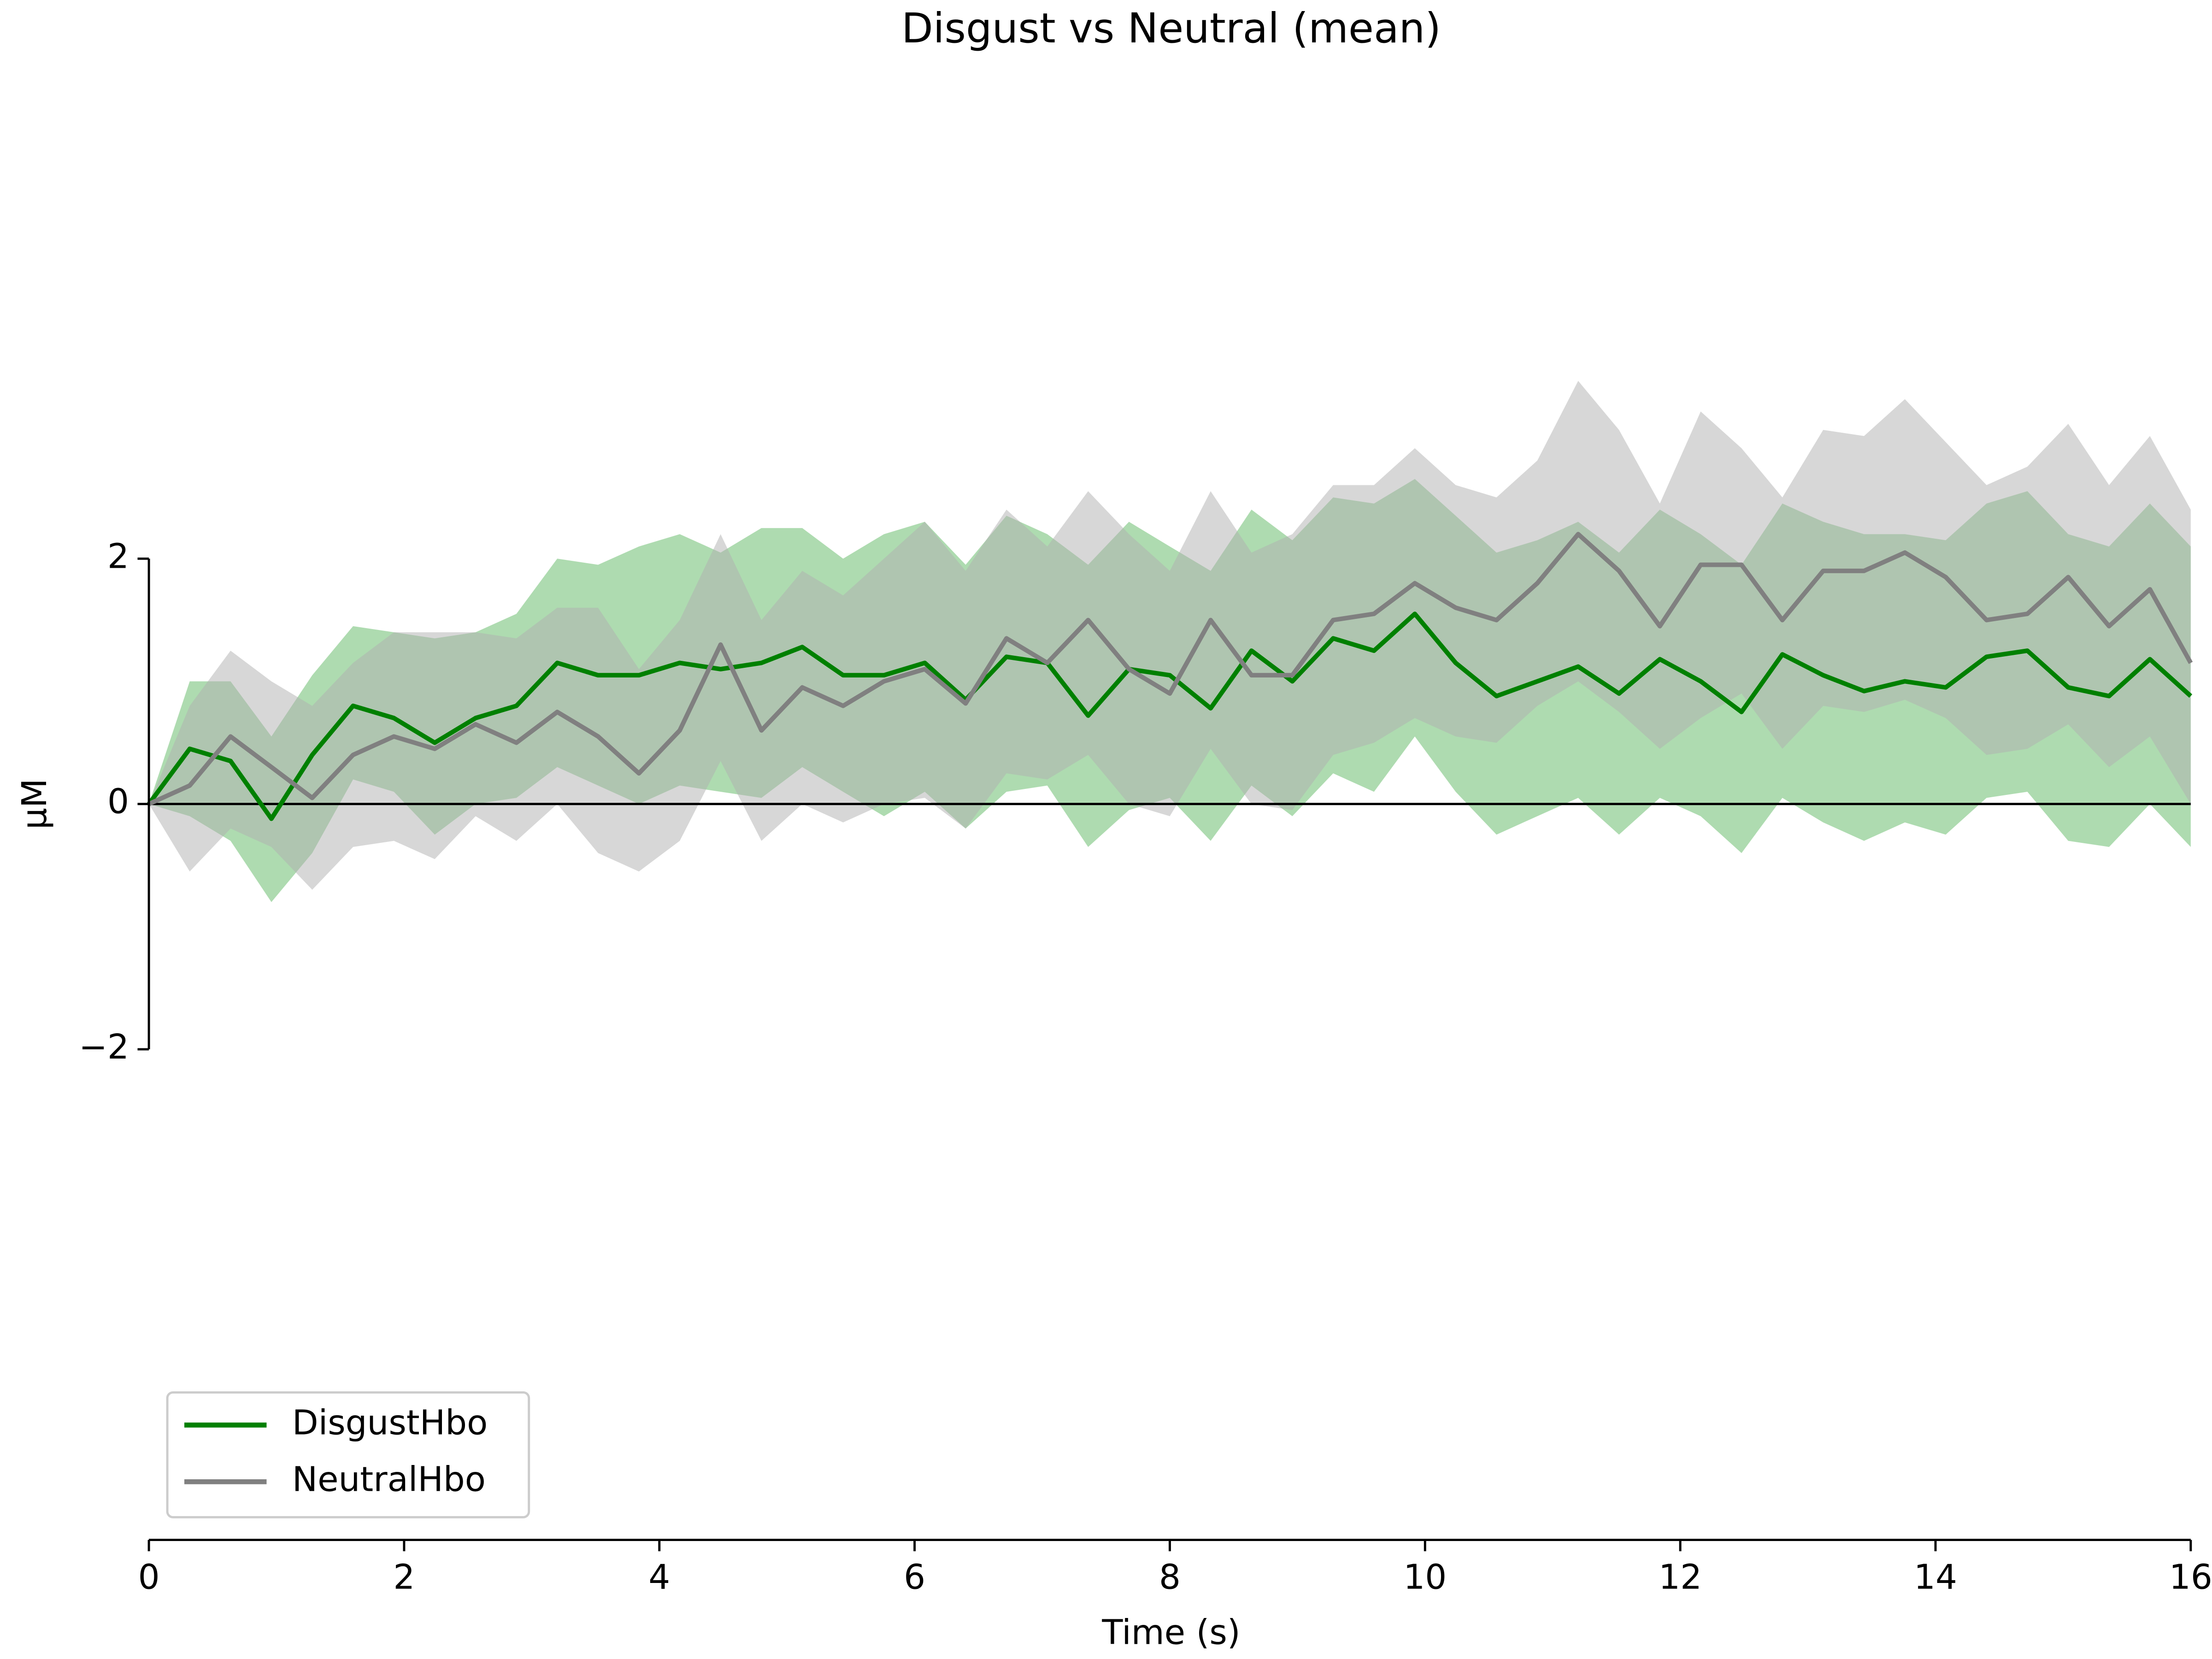  Describe the element at coordinates (149, 1577) in the screenshot. I see `x-tick-label: 0` at that location.